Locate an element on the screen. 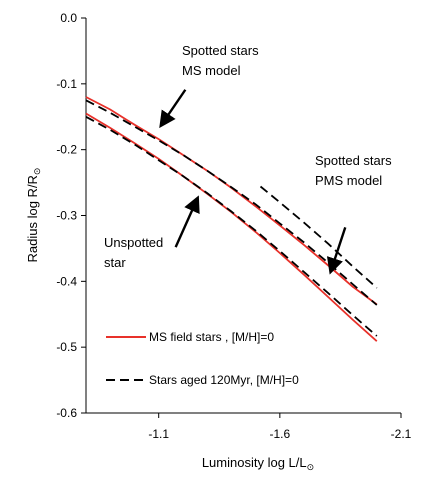 The image size is (436, 480). y-tick-label: -0.5 is located at coordinates (66, 347).